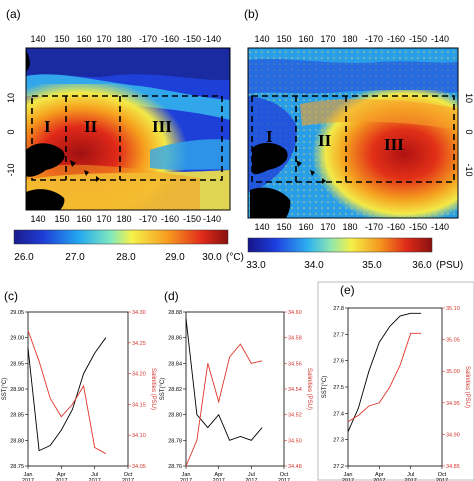 This screenshot has height=481, width=474. I want to click on y-right-tick-label: 34.85, so click(453, 467).